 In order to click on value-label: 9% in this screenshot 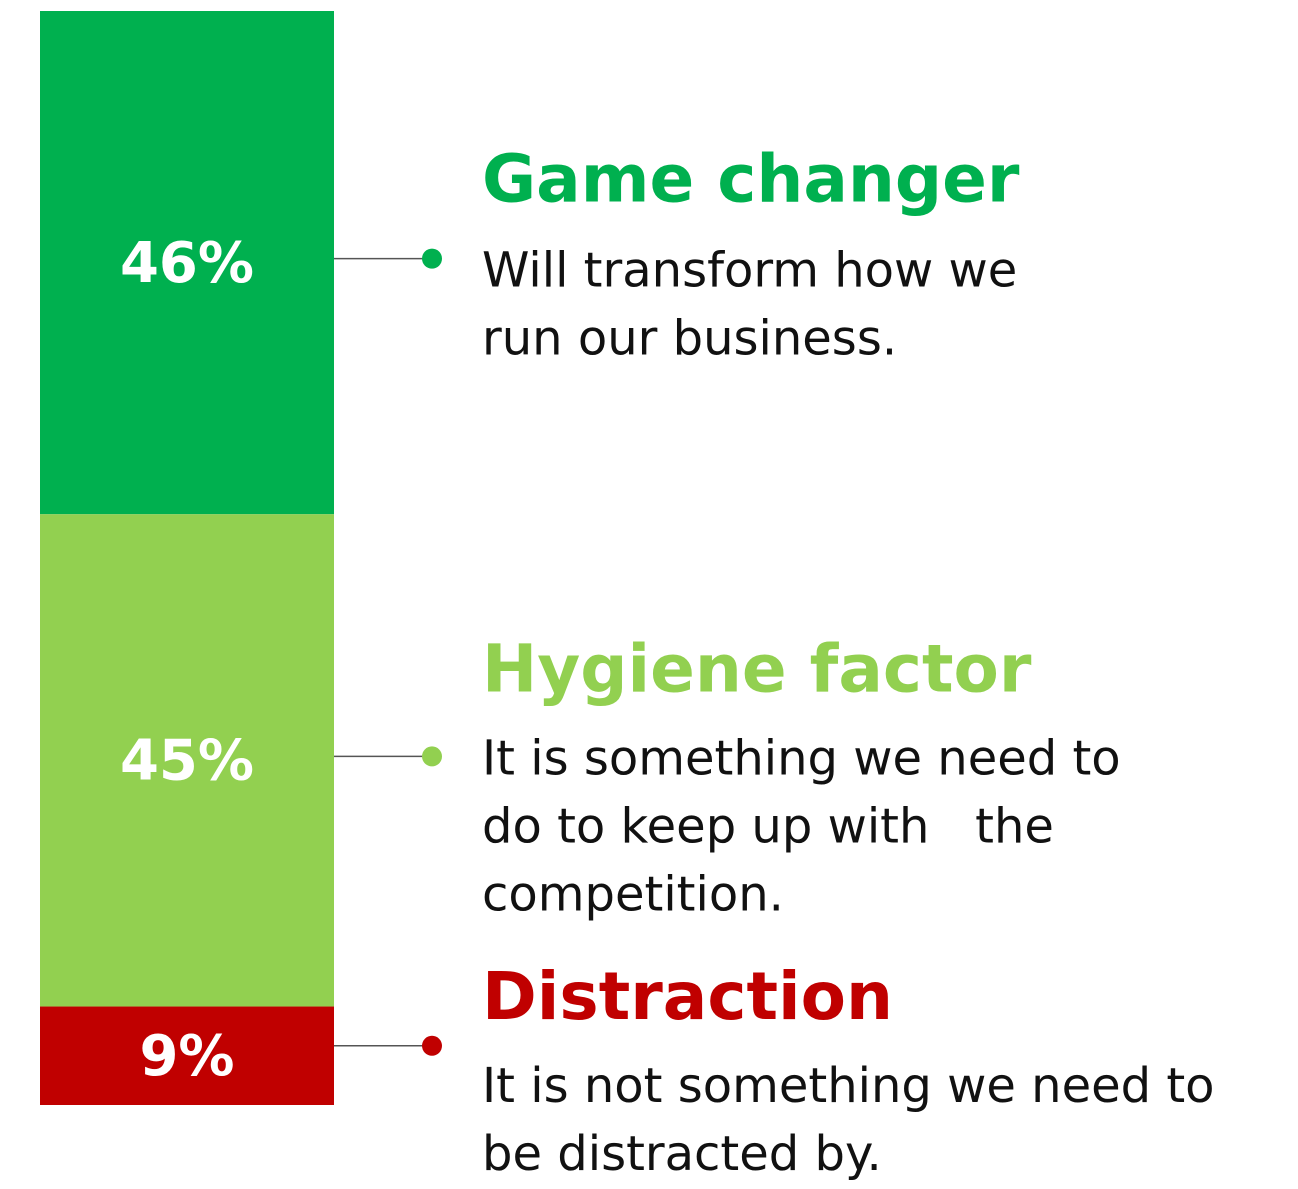, I will do `click(186, 1056)`.